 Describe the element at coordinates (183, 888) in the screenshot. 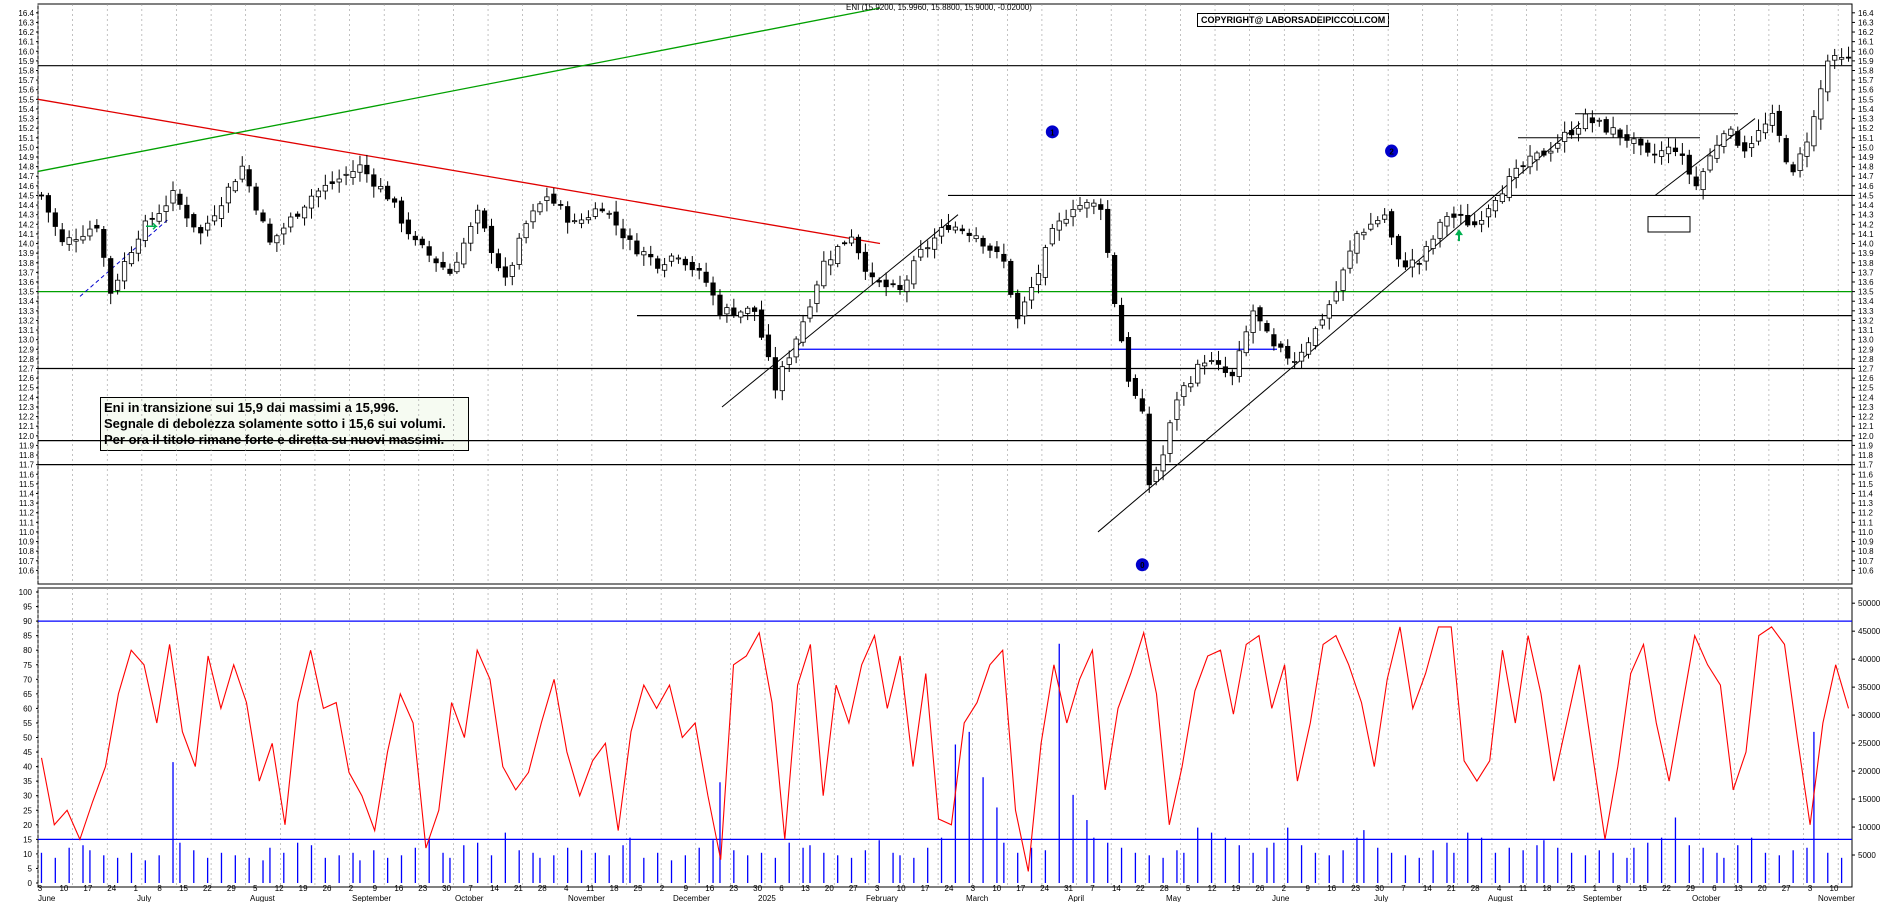

I see `x-day-tick: 15` at that location.